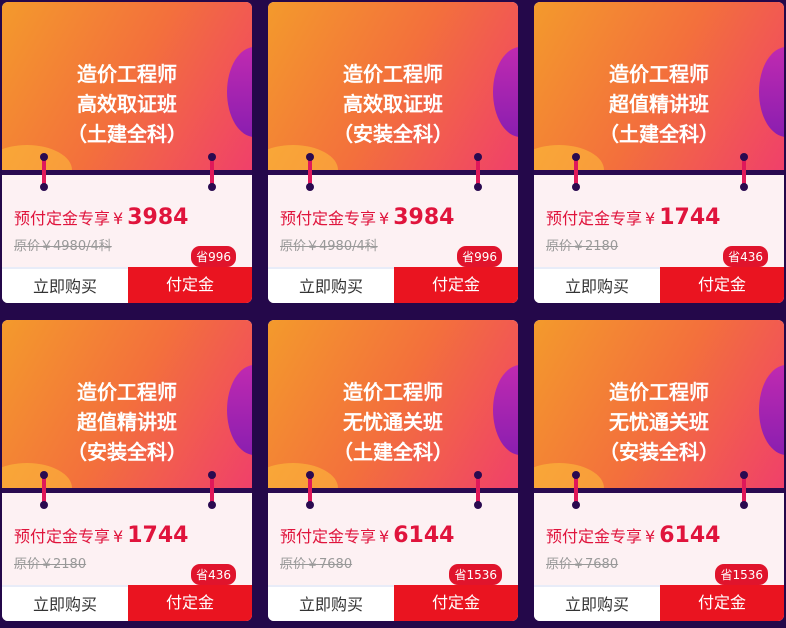 The image size is (786, 628). Describe the element at coordinates (158, 535) in the screenshot. I see `price: 1744` at that location.